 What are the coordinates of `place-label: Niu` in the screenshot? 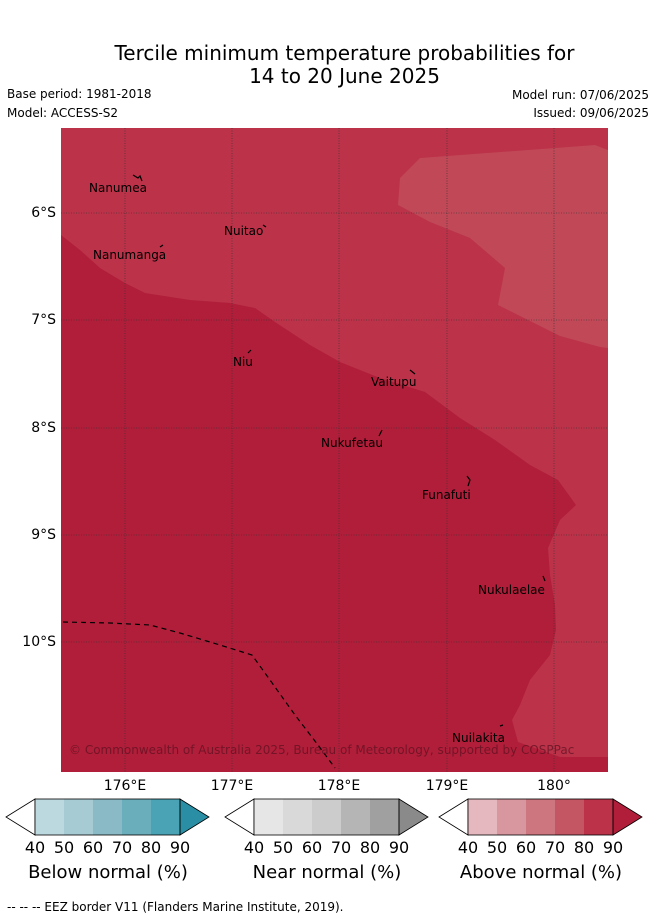 It's located at (243, 362).